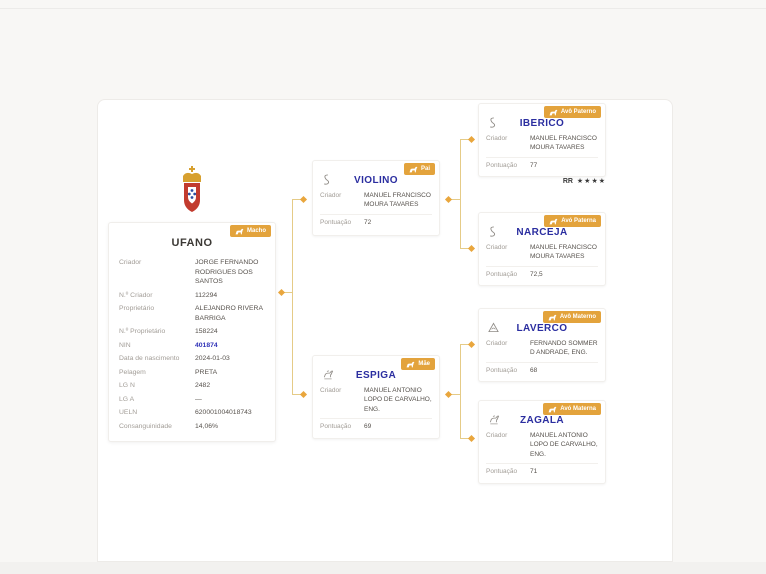 Image resolution: width=766 pixels, height=574 pixels. Describe the element at coordinates (493, 327) in the screenshot. I see `brand-mark-laverco-icon` at that location.